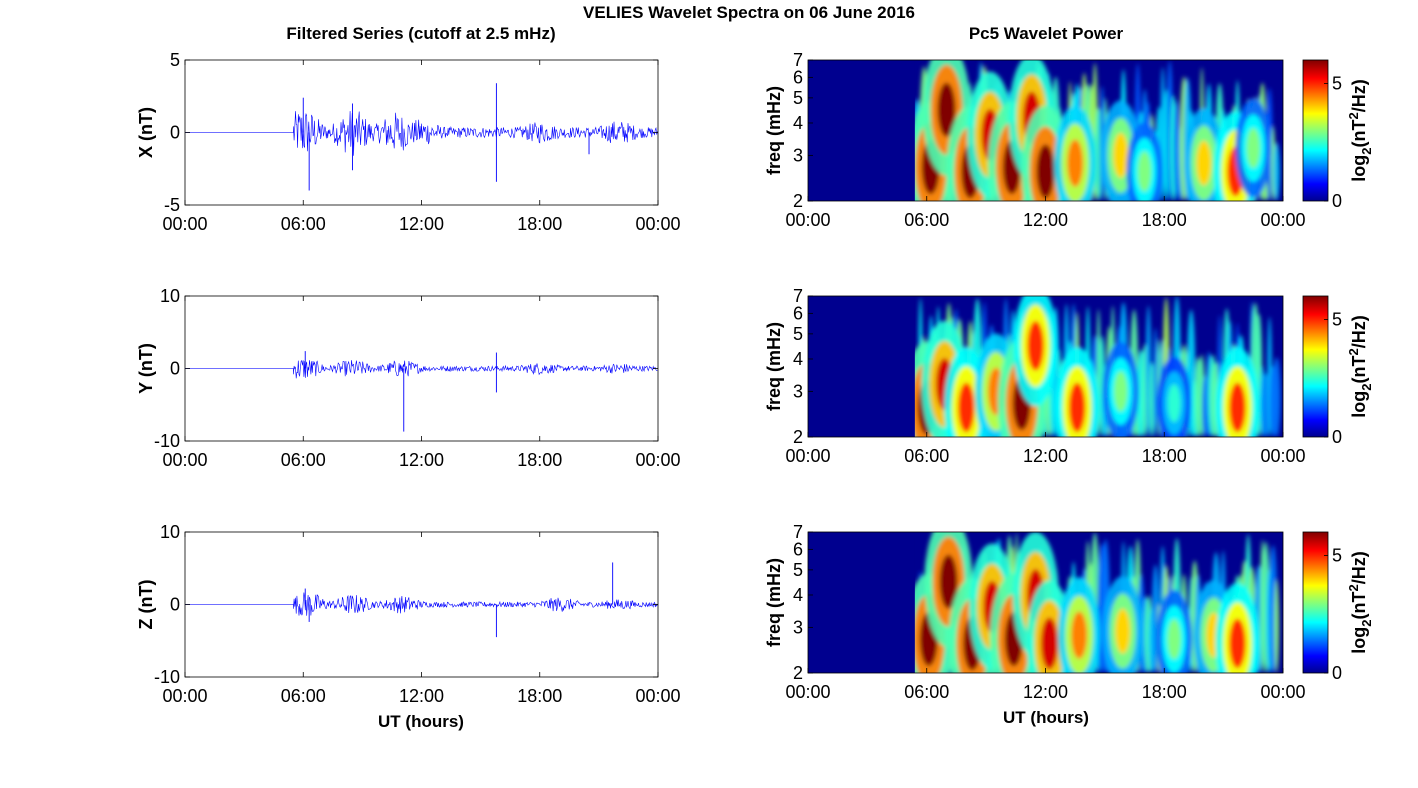 Image resolution: width=1418 pixels, height=788 pixels. Describe the element at coordinates (1046, 33) in the screenshot. I see `right-column-title: Pc5 Wavelet Power` at that location.